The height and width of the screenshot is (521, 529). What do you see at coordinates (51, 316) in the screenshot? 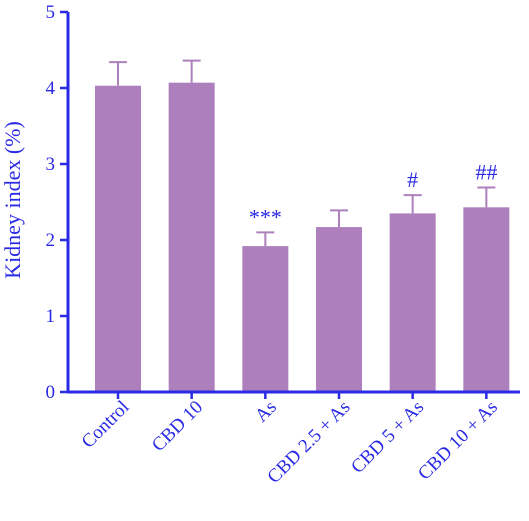
I see `y-tick-label-1: 1` at bounding box center [51, 316].